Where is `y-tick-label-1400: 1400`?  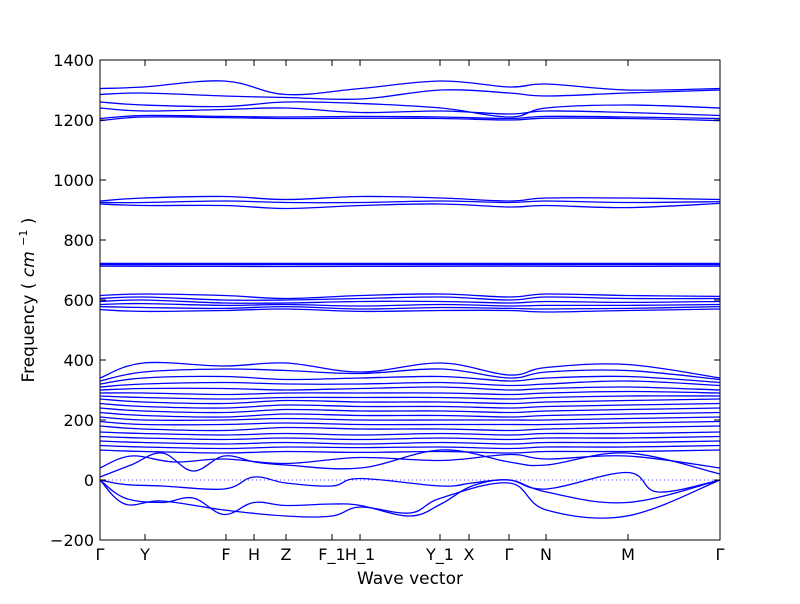
y-tick-label-1400: 1400 is located at coordinates (73, 60).